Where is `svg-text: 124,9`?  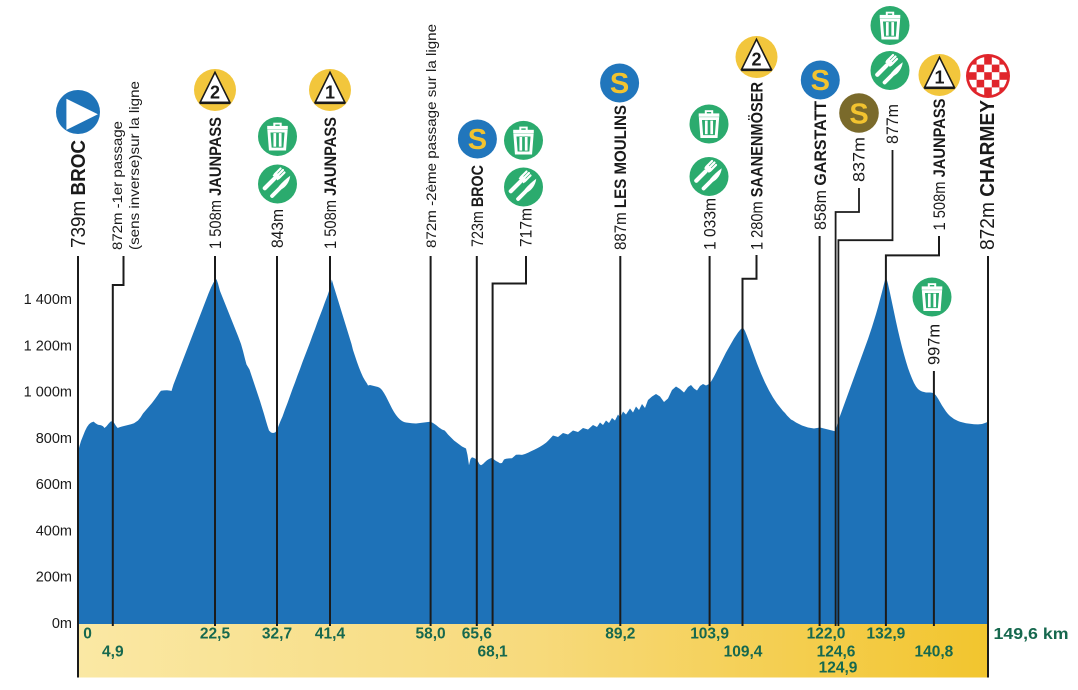
svg-text: 124,9 is located at coordinates (838, 668).